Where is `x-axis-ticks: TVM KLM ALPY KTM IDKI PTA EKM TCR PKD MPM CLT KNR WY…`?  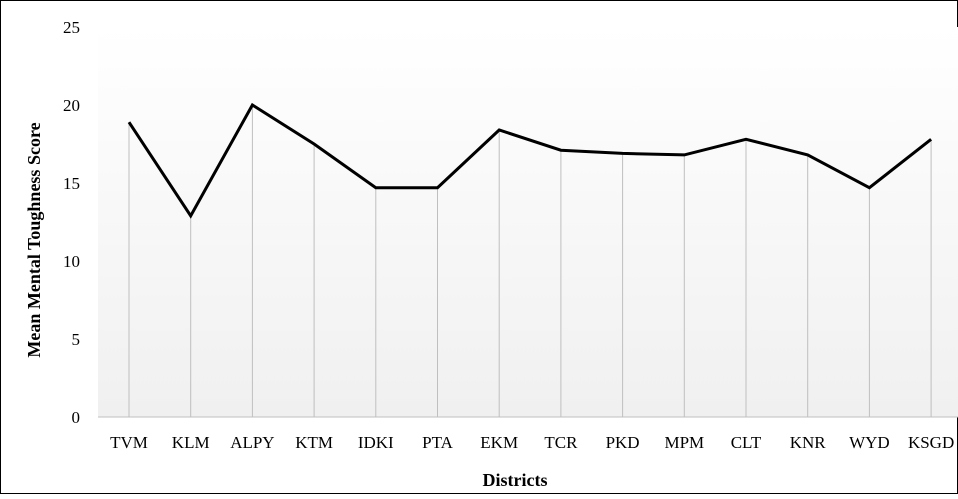
x-axis-ticks: TVM KLM ALPY KTM IDKI PTA EKM TCR PKD MPM CLT KNR WY… is located at coordinates (532, 442).